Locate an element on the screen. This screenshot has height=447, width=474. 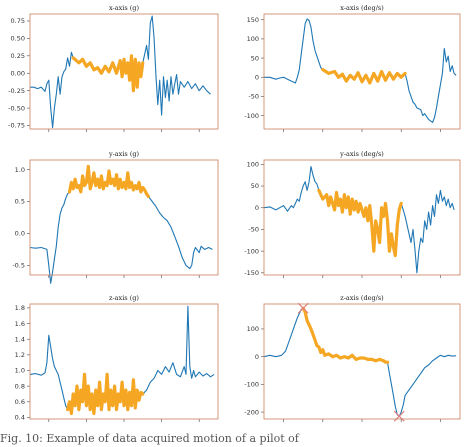
y-tick-label: 0.75 is located at coordinates (18, 21).